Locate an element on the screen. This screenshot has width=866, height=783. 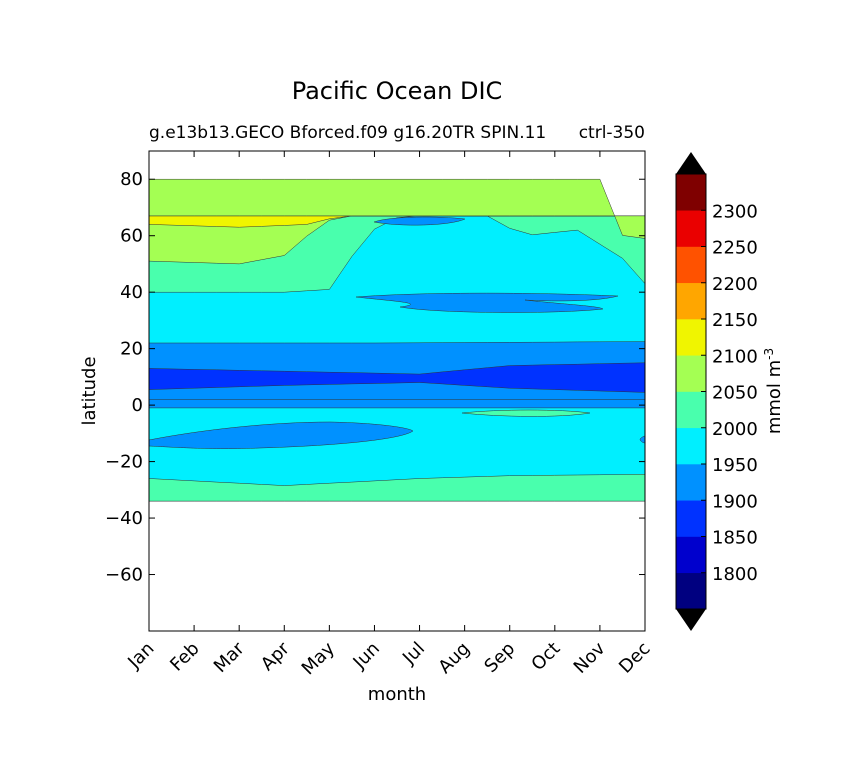
contour-equator-1900-1950 is located at coordinates (397, 404).